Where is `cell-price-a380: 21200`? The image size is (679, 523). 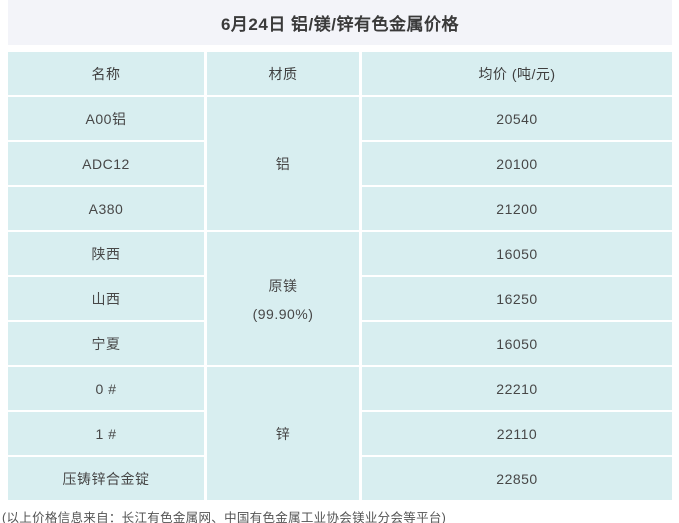
cell-price-a380: 21200 is located at coordinates (517, 208).